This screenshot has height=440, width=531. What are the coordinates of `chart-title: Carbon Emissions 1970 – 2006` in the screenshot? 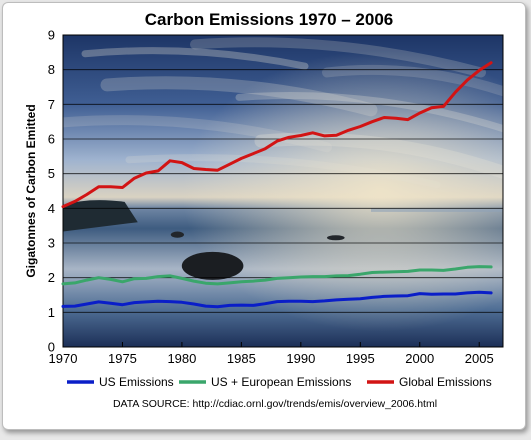 It's located at (269, 19).